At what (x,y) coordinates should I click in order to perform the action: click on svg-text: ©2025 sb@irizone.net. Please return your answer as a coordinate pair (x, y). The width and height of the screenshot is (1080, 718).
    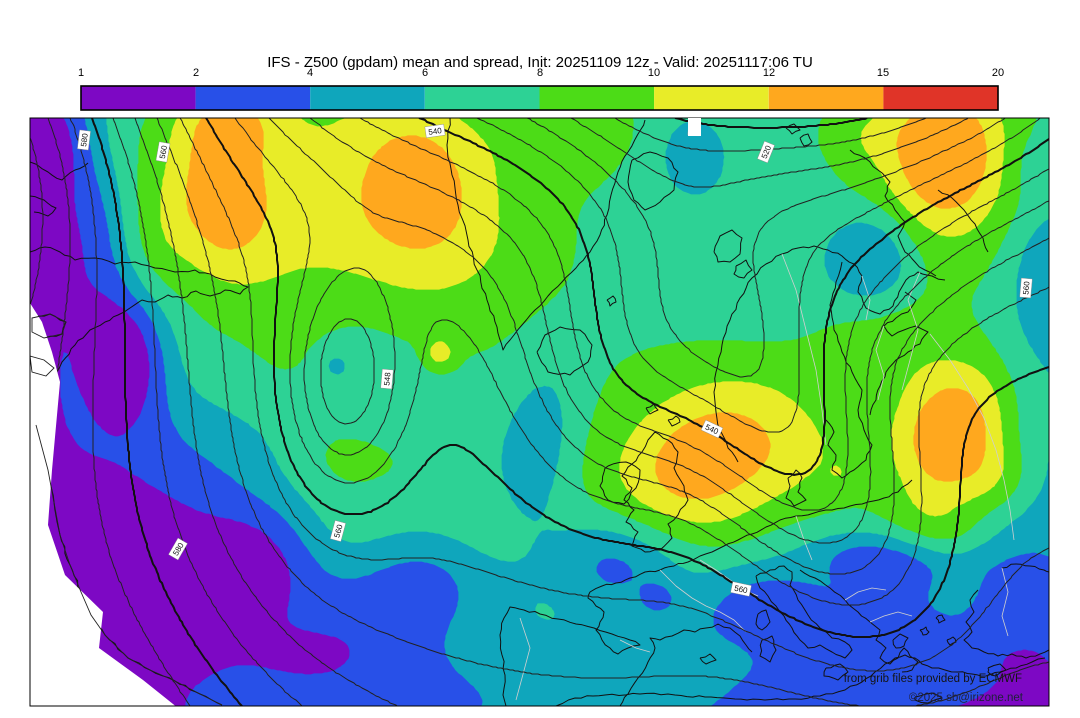
    Looking at the image, I should click on (966, 698).